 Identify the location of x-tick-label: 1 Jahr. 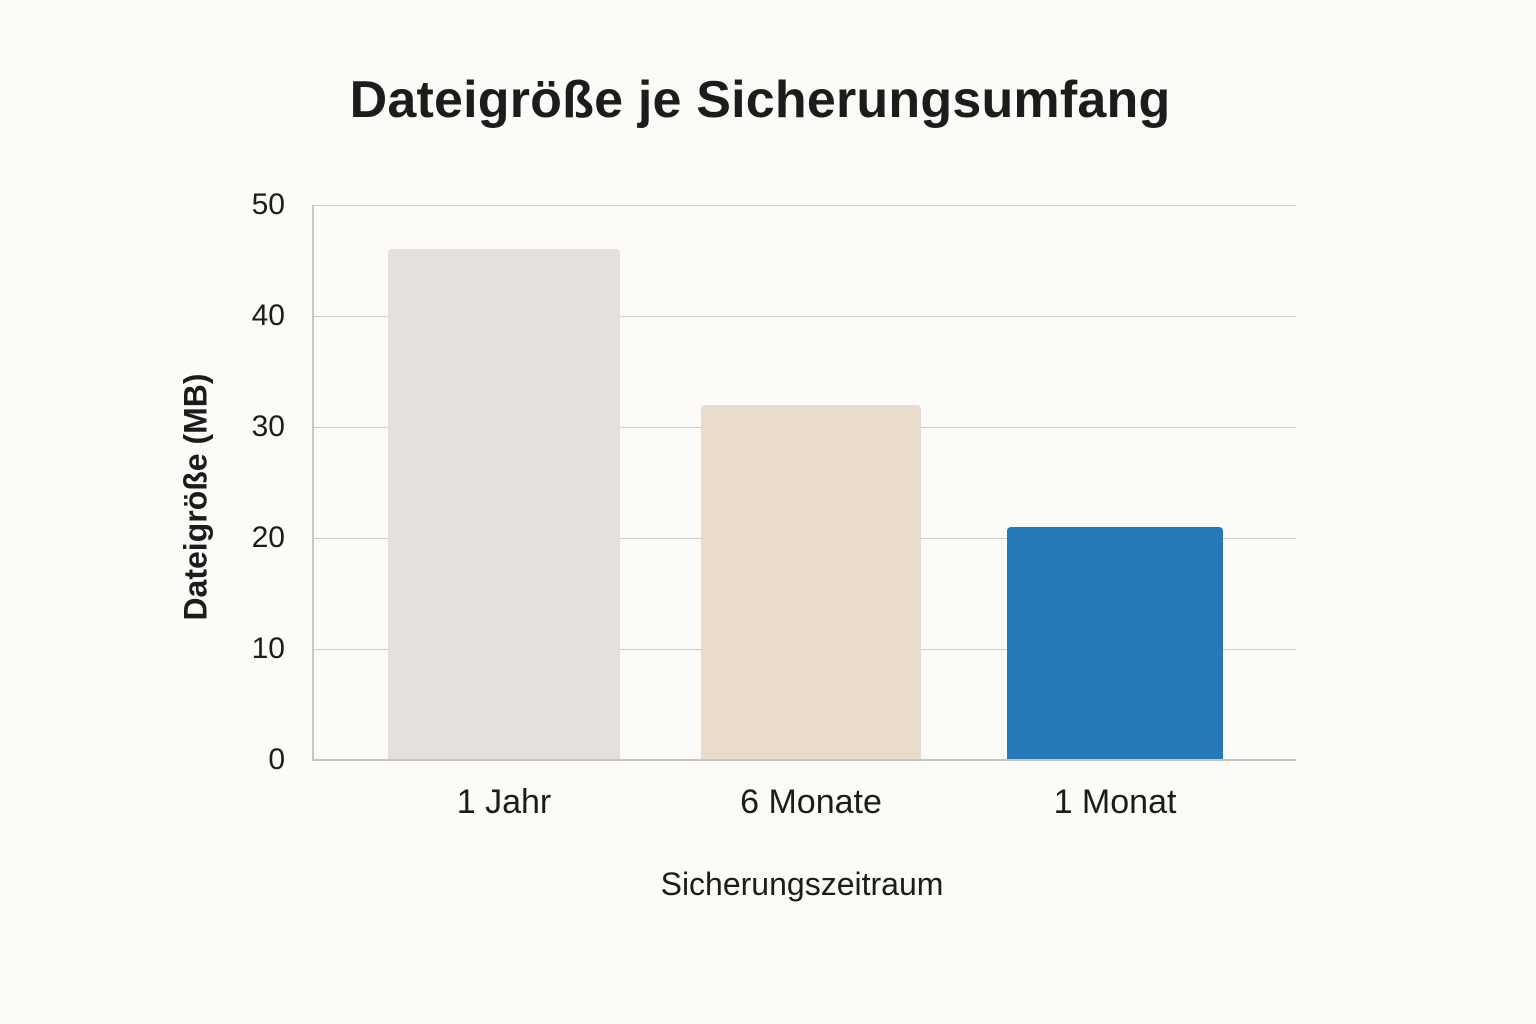
(504, 802).